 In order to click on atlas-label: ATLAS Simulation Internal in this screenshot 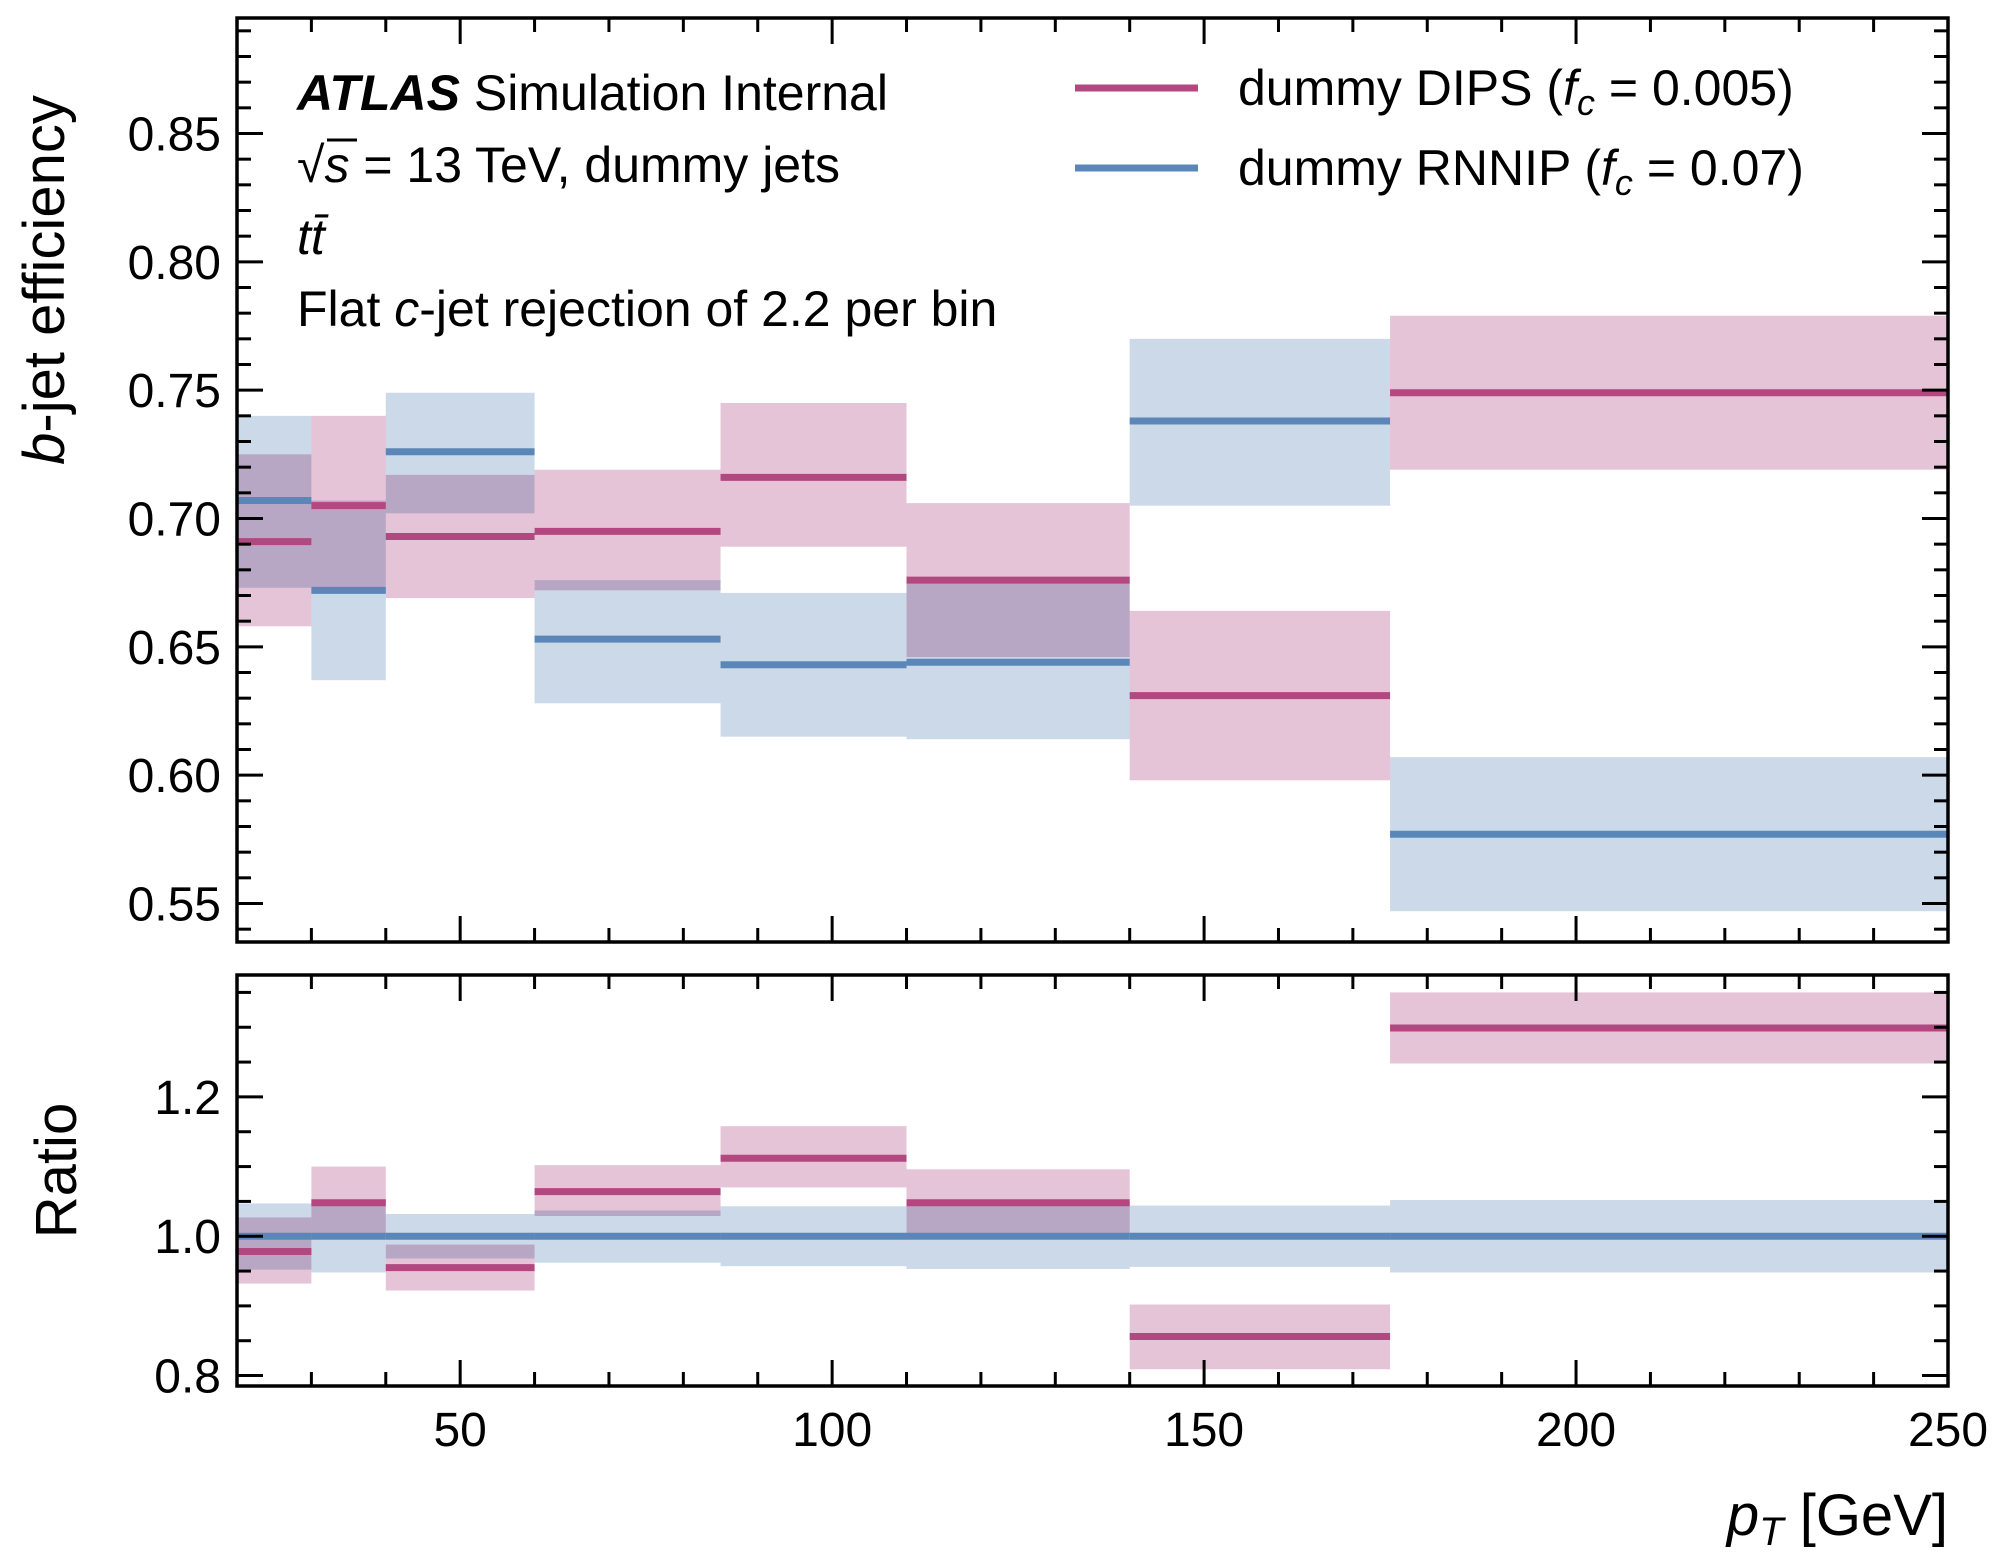, I will do `click(591, 93)`.